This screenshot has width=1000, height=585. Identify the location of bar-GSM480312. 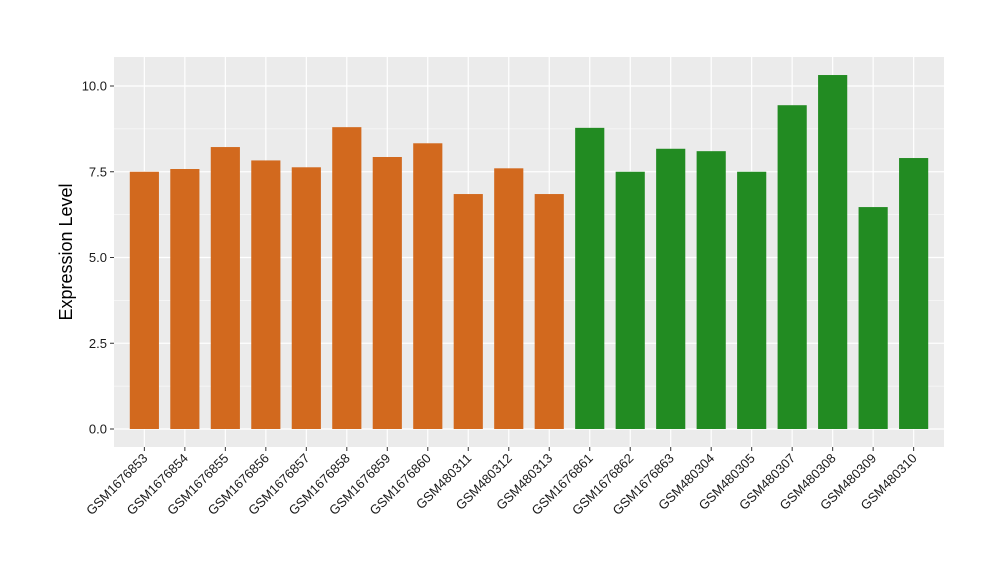
(509, 298).